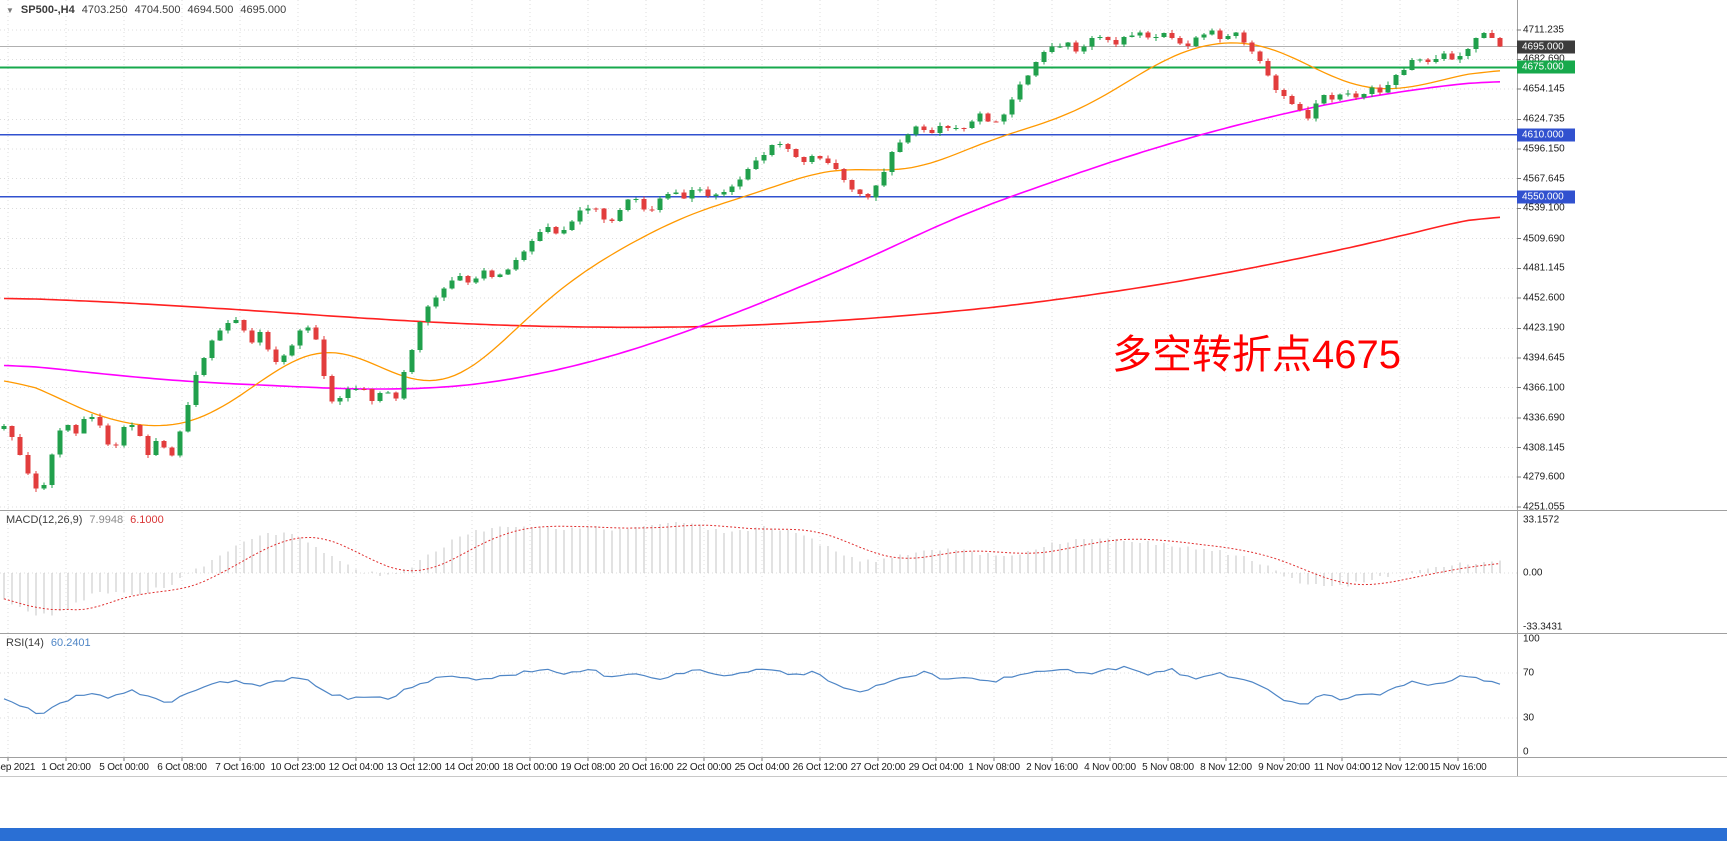 This screenshot has width=1727, height=841. I want to click on price-axis-label: 4336.690, so click(1544, 418).